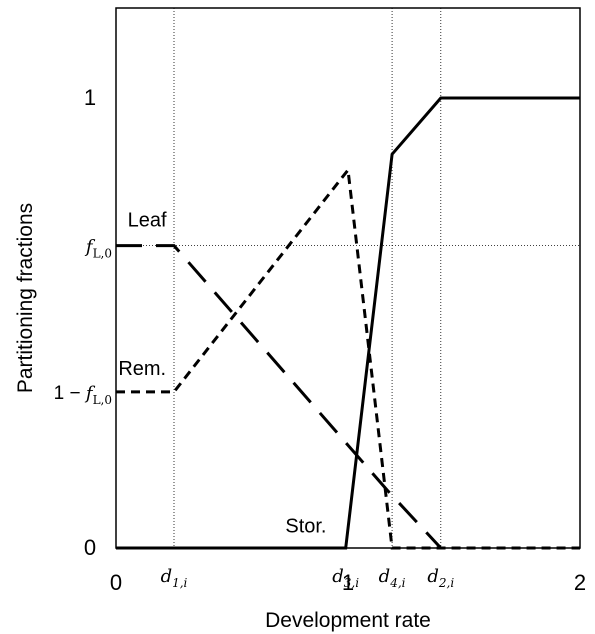  I want to click on x-tick-label-0: 0, so click(116, 582).